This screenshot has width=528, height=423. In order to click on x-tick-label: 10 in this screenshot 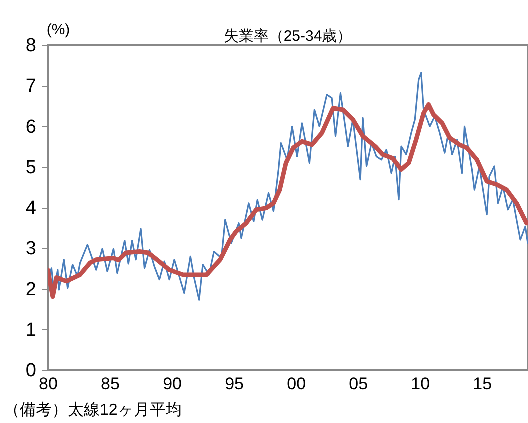, I will do `click(420, 384)`.